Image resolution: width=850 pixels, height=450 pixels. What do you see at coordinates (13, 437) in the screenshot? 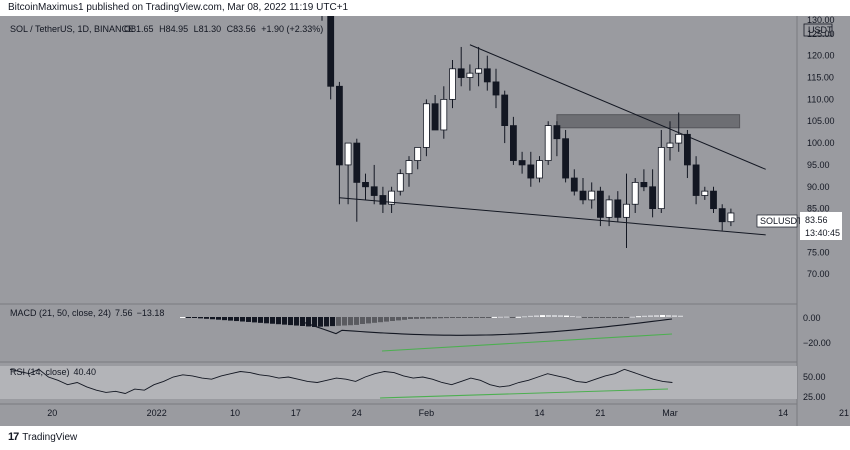
I see `tradingview-logo-icon: 17` at bounding box center [13, 437].